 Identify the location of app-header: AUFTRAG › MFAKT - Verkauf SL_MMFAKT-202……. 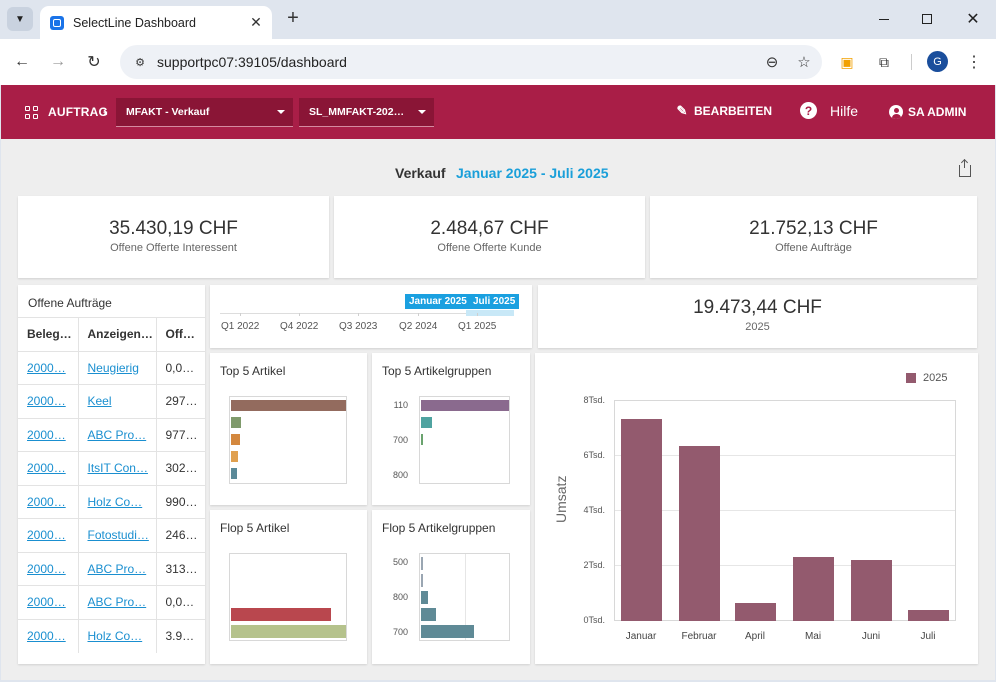
(498, 112).